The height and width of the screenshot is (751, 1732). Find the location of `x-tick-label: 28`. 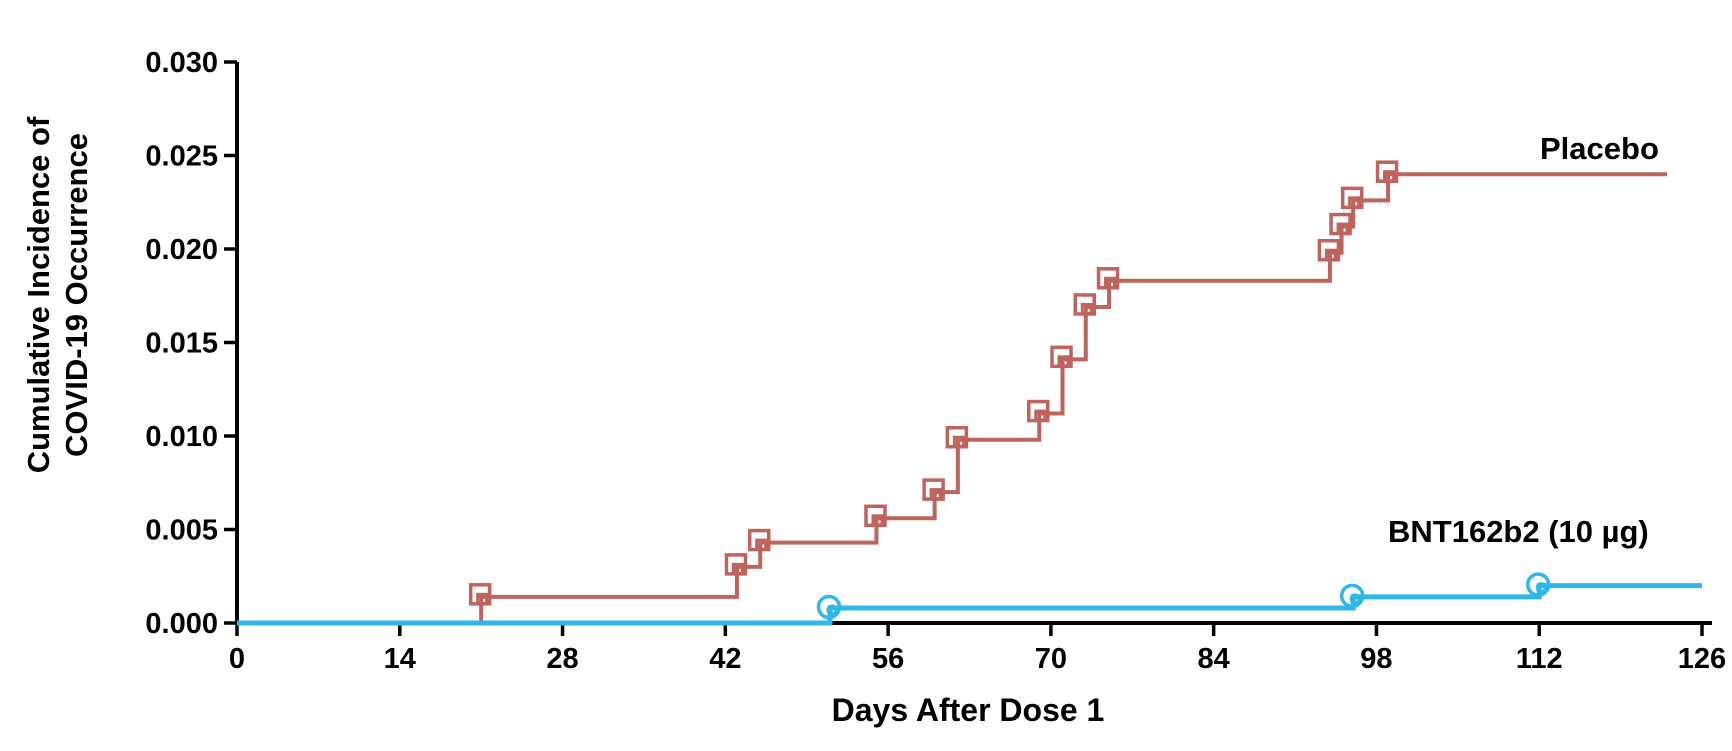

x-tick-label: 28 is located at coordinates (562, 659).